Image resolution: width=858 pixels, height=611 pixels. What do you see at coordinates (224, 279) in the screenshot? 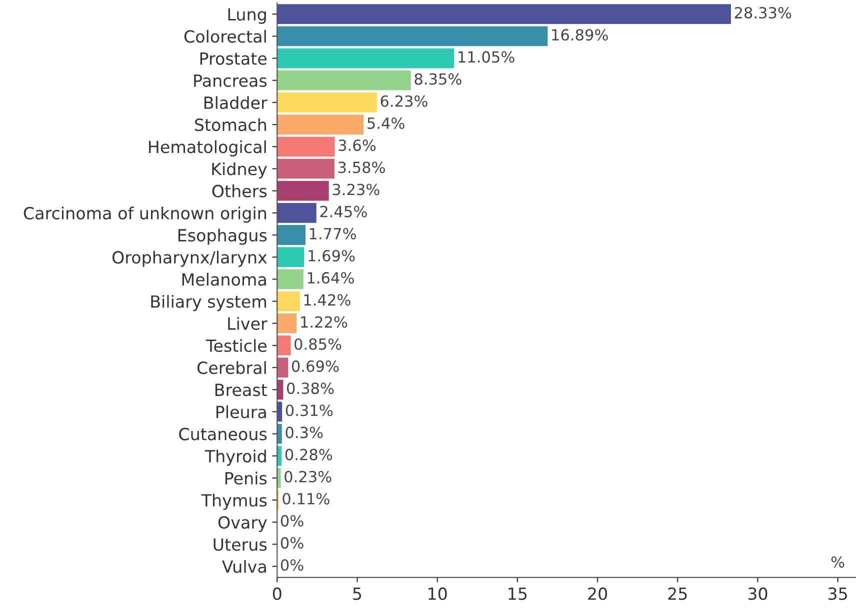
I see `y-tick-label: Melanoma` at bounding box center [224, 279].